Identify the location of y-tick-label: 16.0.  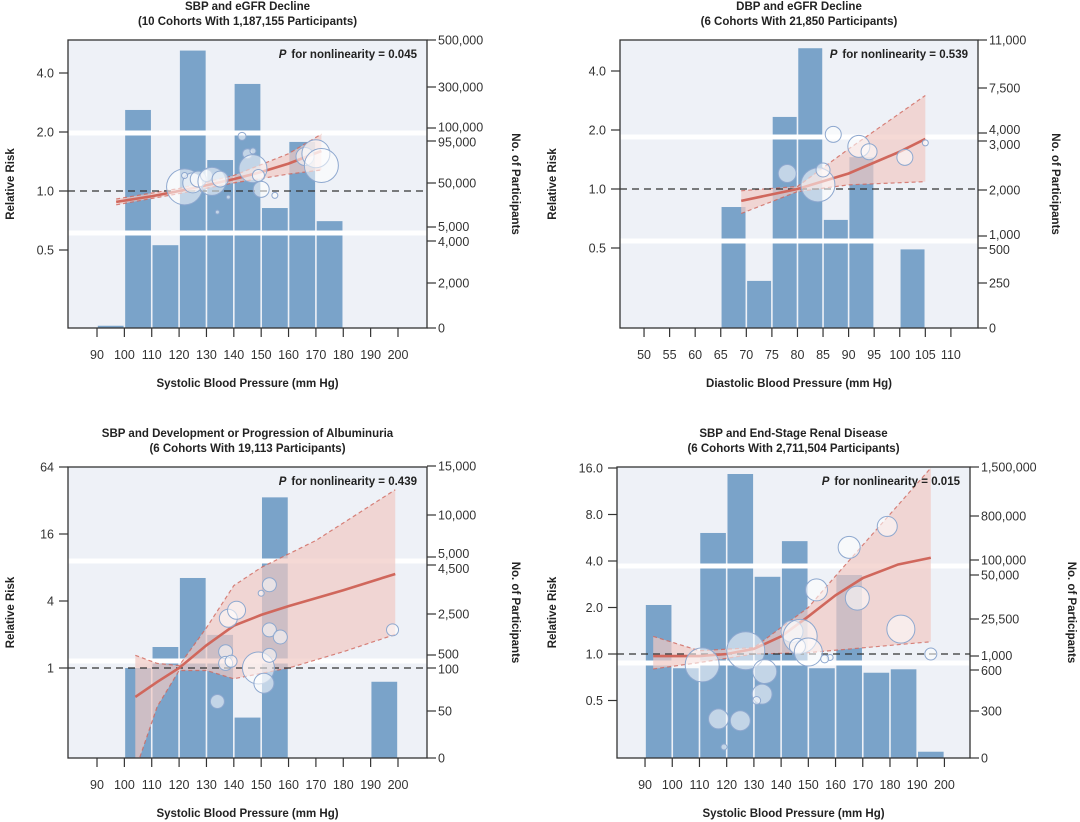
(591, 469).